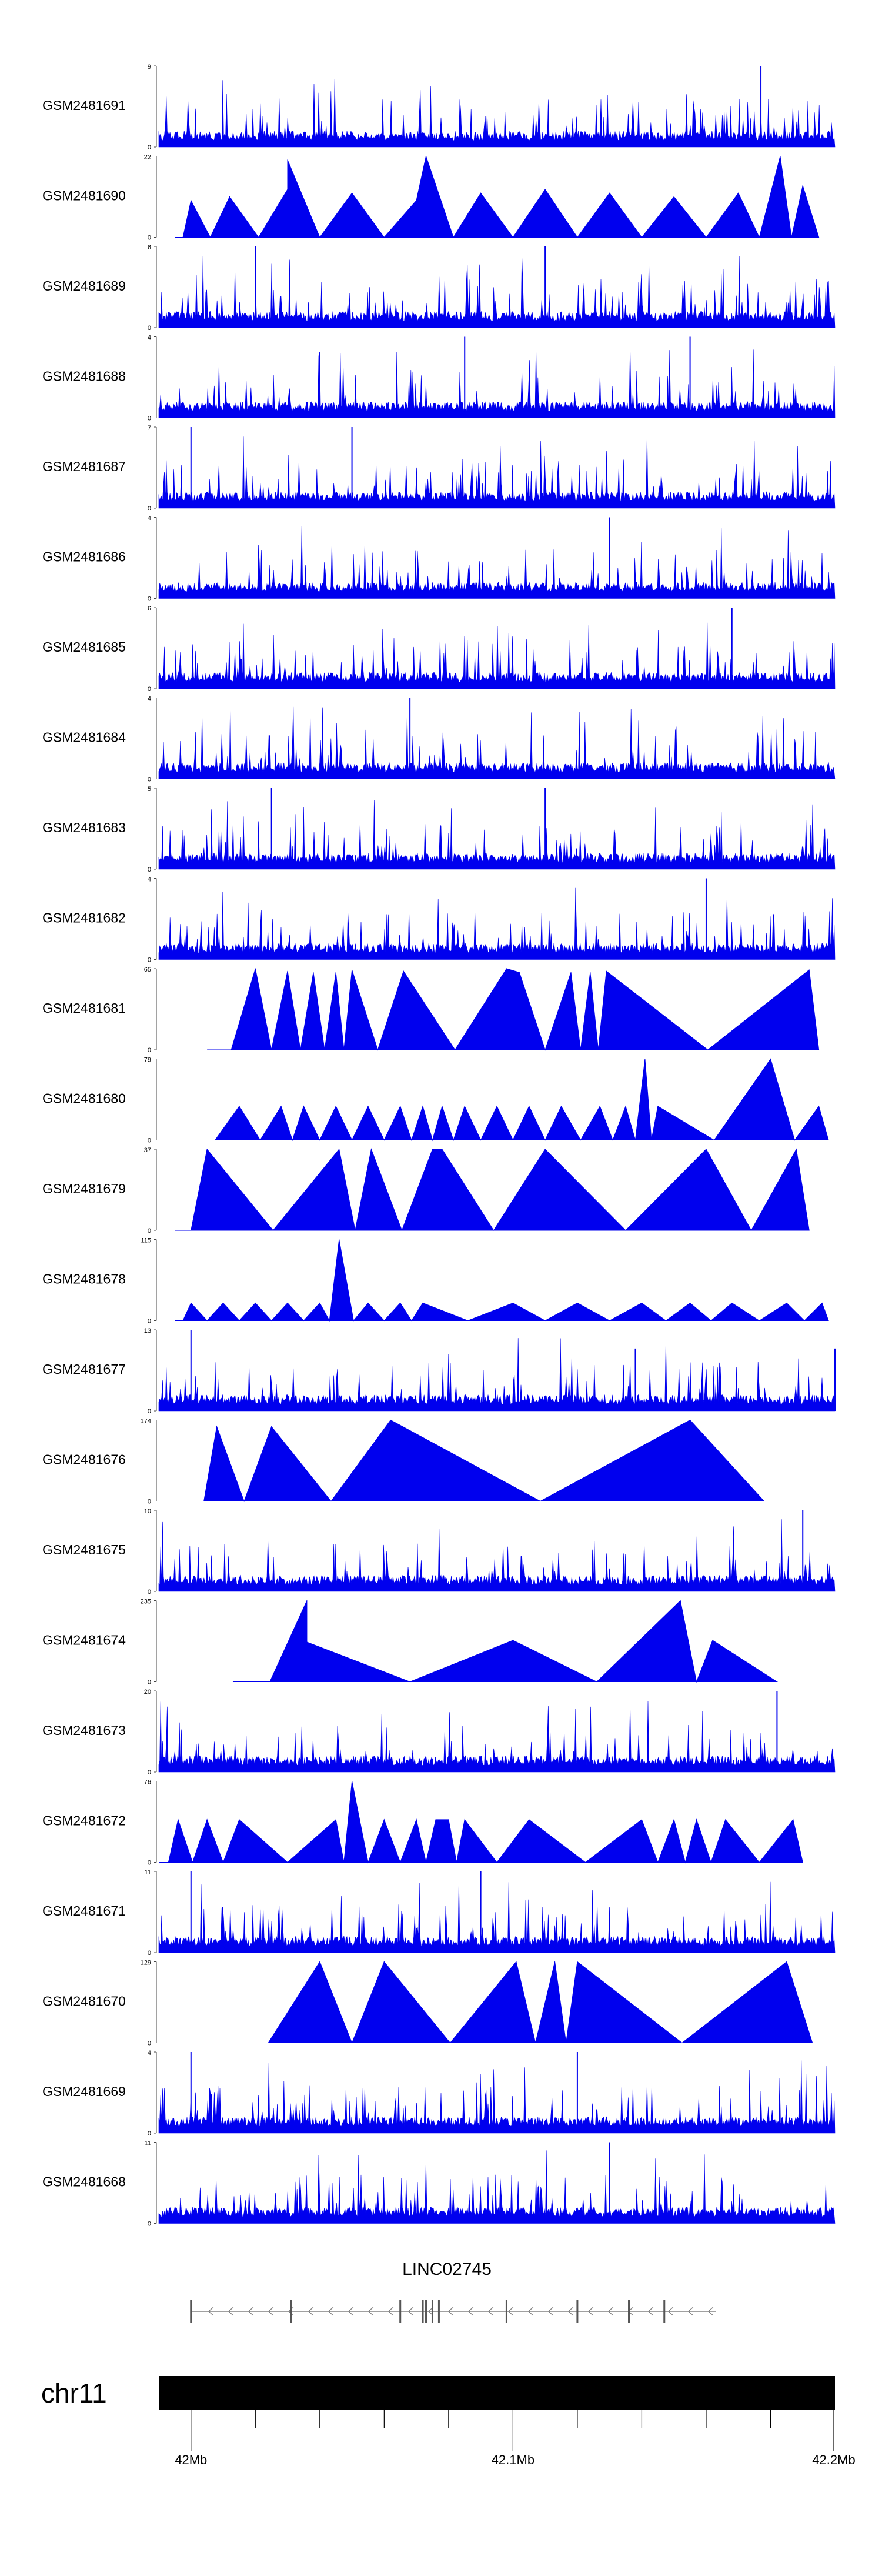  I want to click on track-GSM2481671: GSM2481671 11 0, so click(439, 1913).